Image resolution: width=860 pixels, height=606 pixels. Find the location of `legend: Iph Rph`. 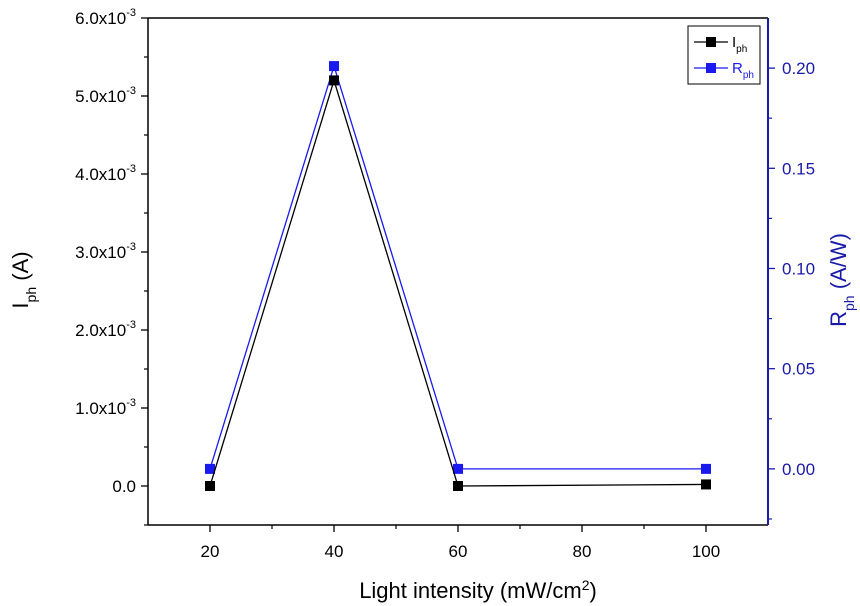

legend: Iph Rph is located at coordinates (724, 55).